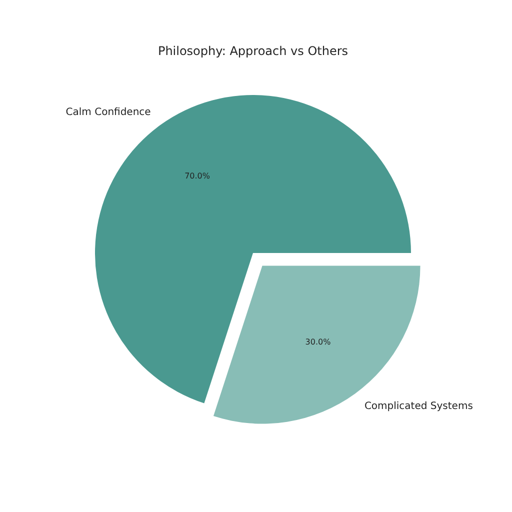 Image resolution: width=512 pixels, height=512 pixels. What do you see at coordinates (418, 406) in the screenshot?
I see `slice-label: Complicated Systems` at bounding box center [418, 406].